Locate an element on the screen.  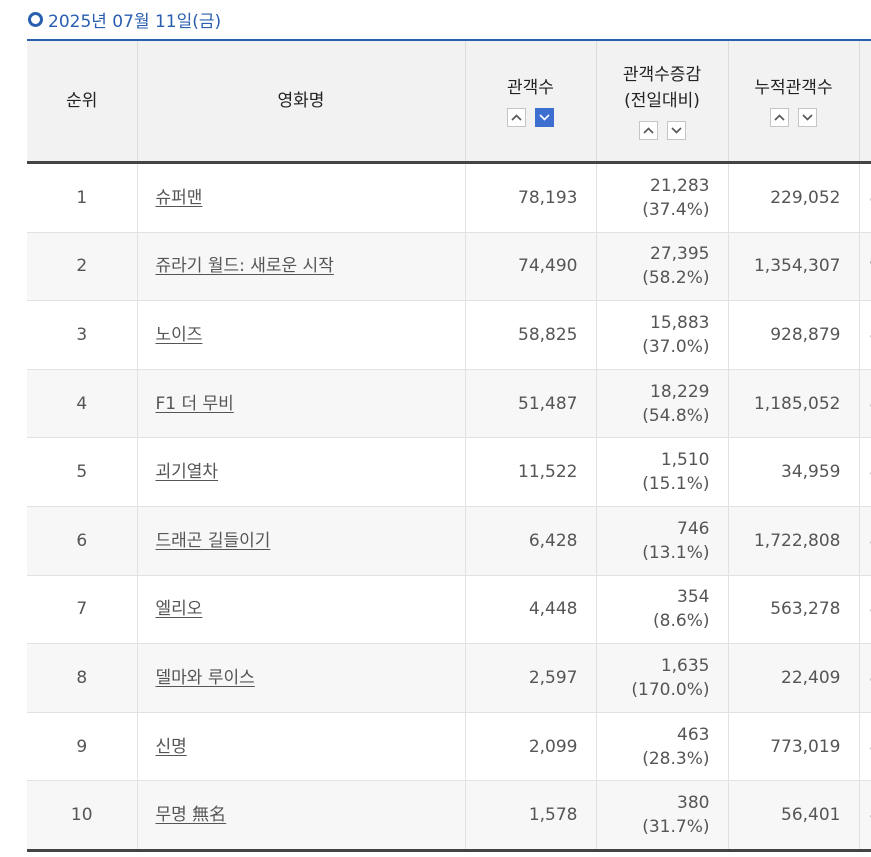
movie-title-link: 슈퍼맨 is located at coordinates (179, 197).